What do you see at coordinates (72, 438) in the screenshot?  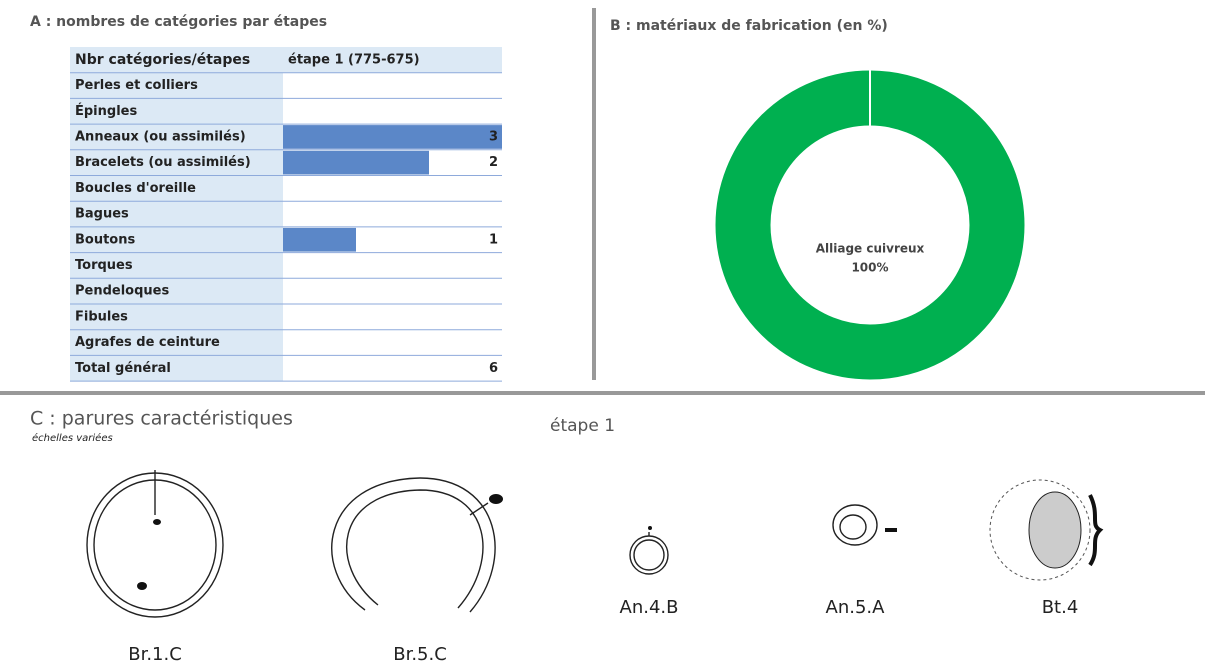 I see `panel-c-subtitle: échelles variées` at bounding box center [72, 438].